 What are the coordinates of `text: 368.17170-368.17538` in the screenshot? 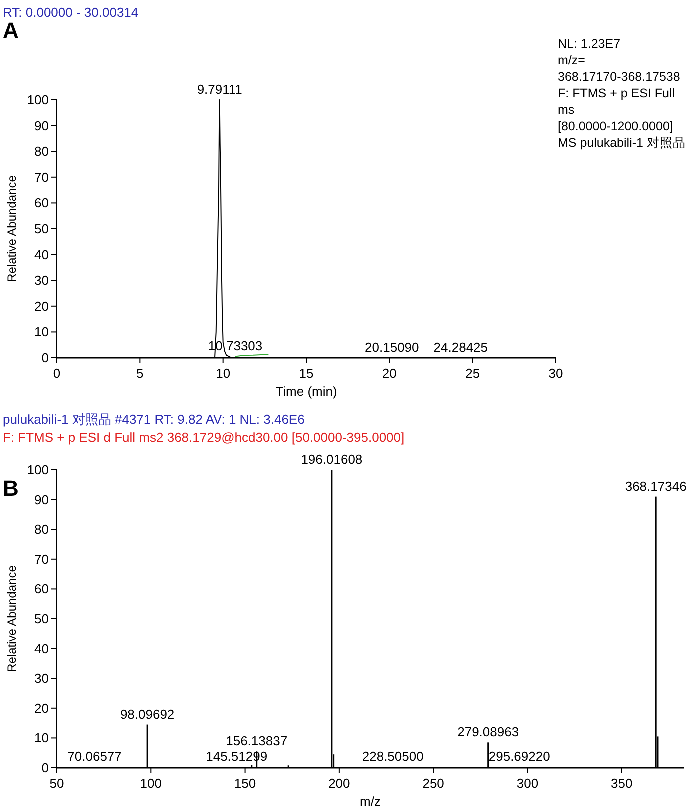 It's located at (619, 77).